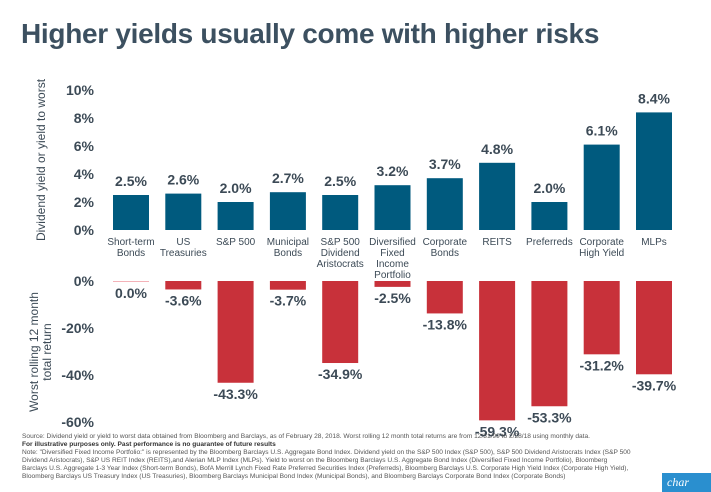 The image size is (711, 492). I want to click on yield-value-label: 3.7%, so click(445, 164).